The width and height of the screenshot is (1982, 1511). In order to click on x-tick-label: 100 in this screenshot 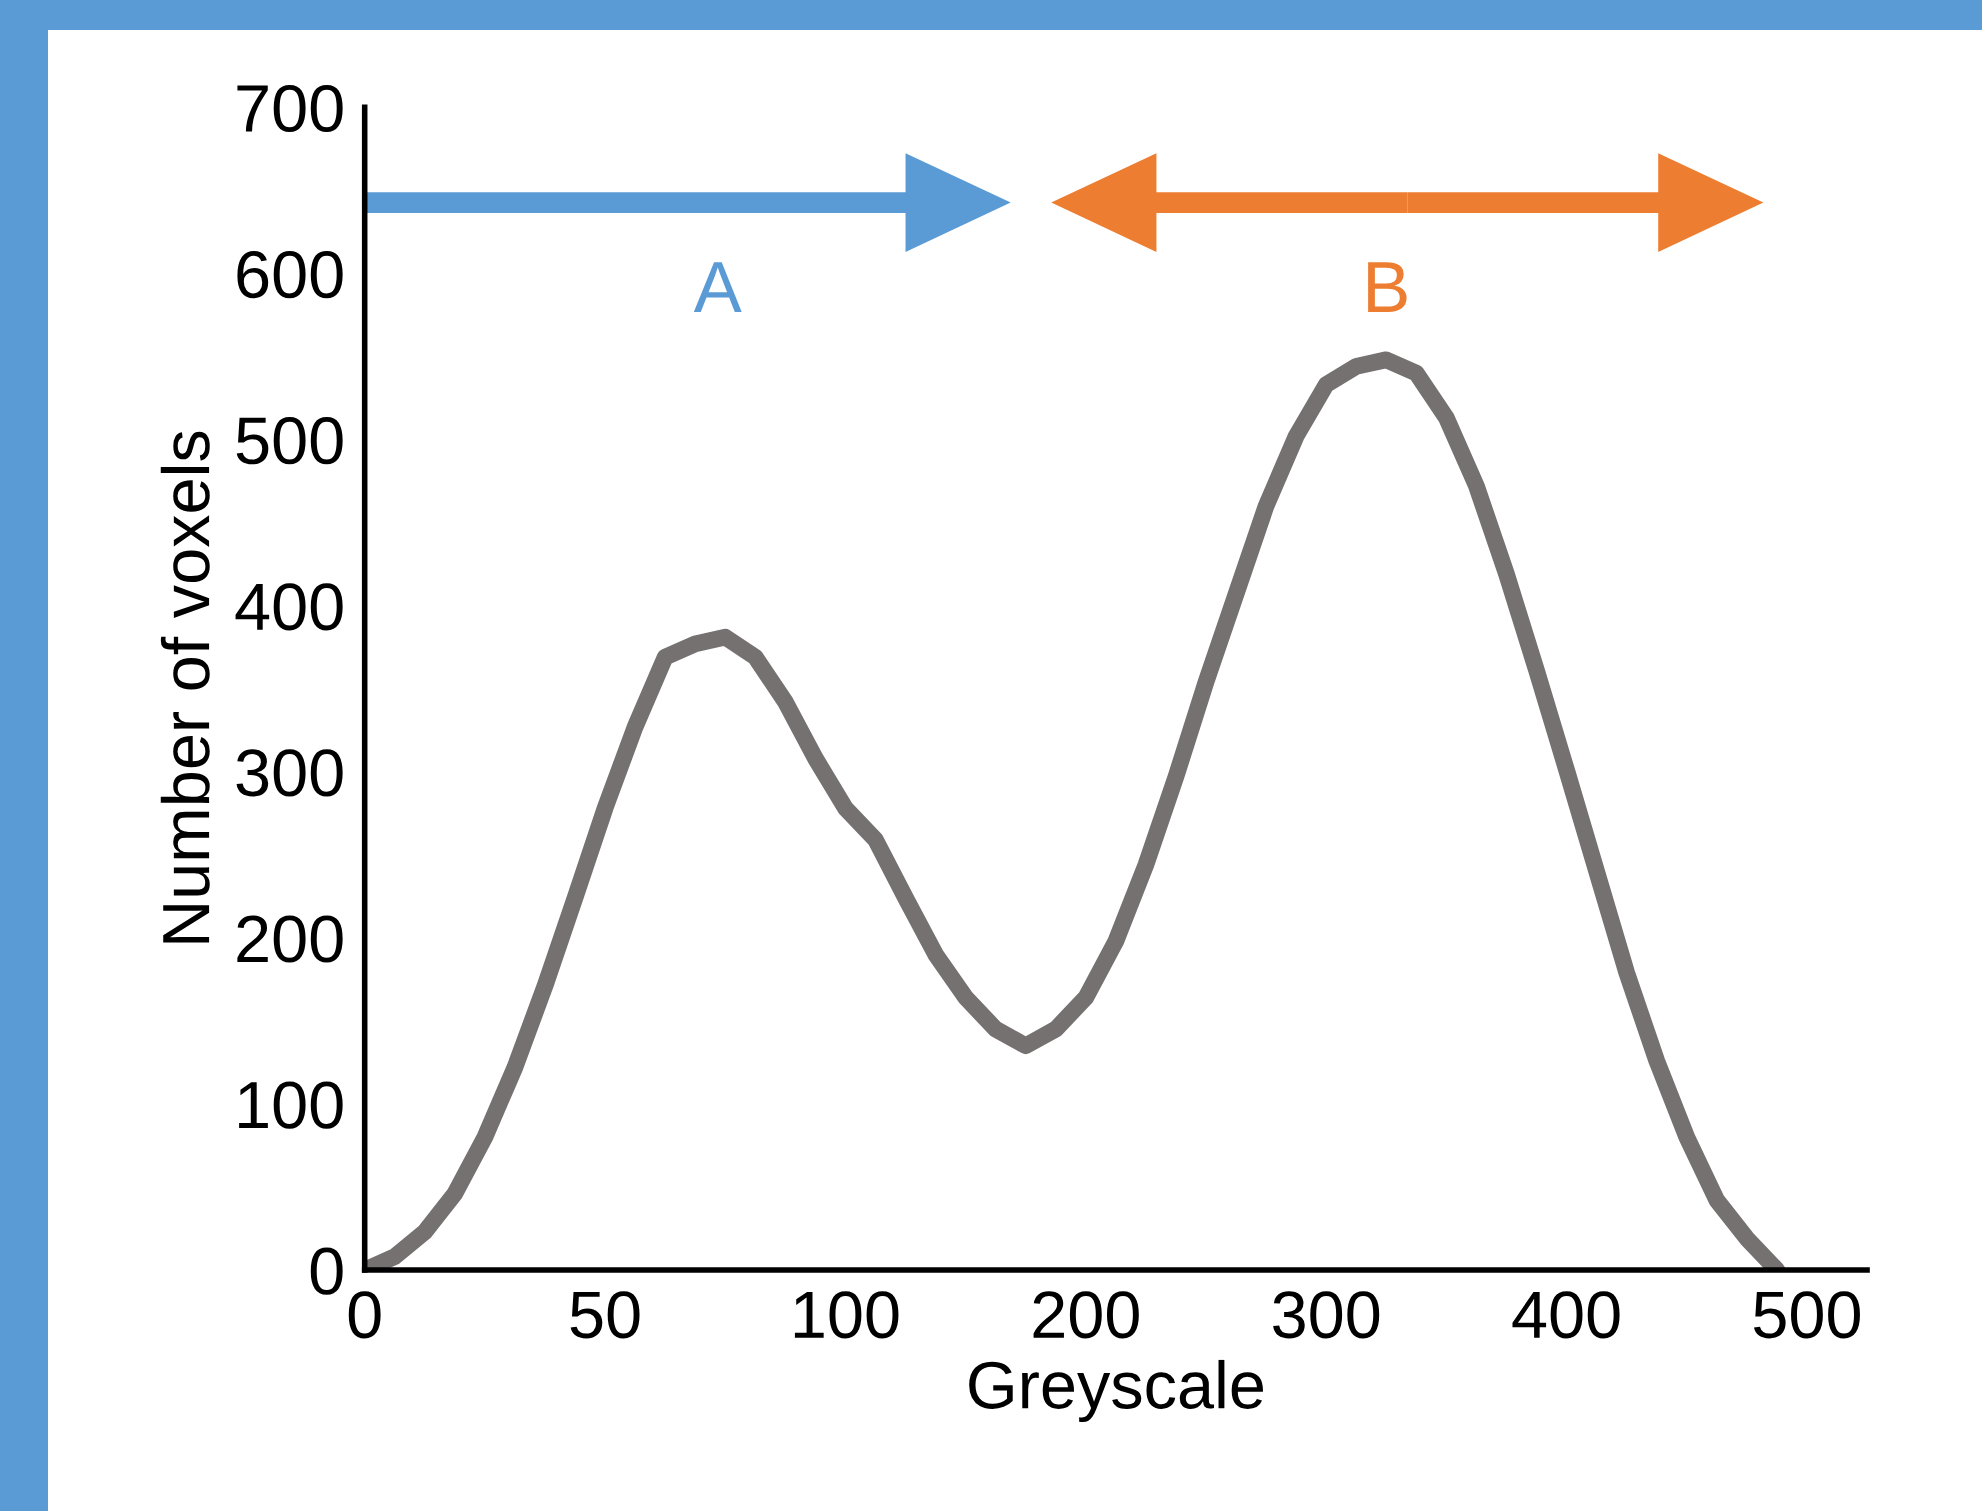, I will do `click(846, 1315)`.